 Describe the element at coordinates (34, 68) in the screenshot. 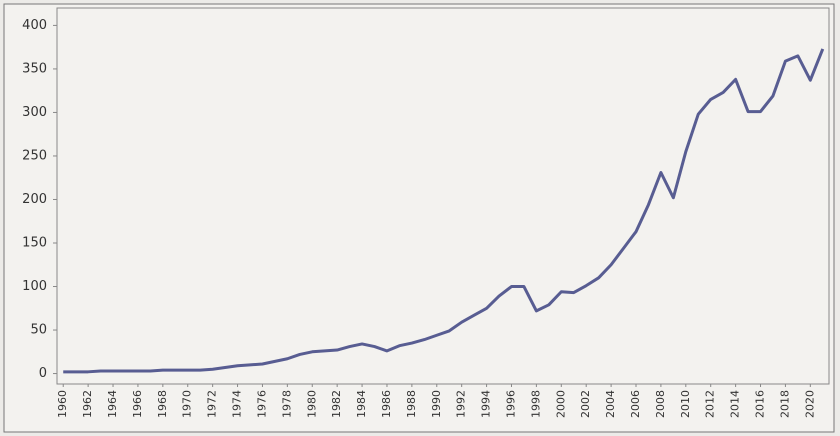

I see `y-tick-label: 350` at that location.